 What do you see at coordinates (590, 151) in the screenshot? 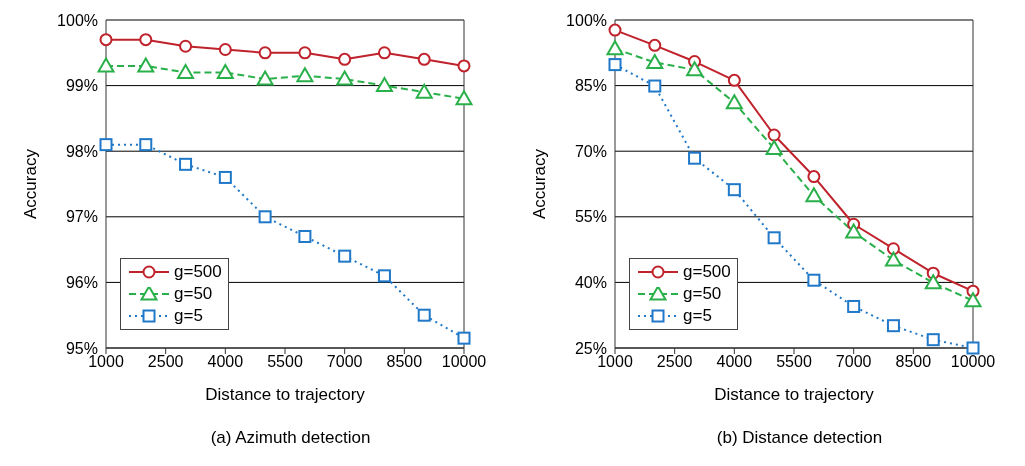
I see `y-tick-label: 70%` at bounding box center [590, 151].